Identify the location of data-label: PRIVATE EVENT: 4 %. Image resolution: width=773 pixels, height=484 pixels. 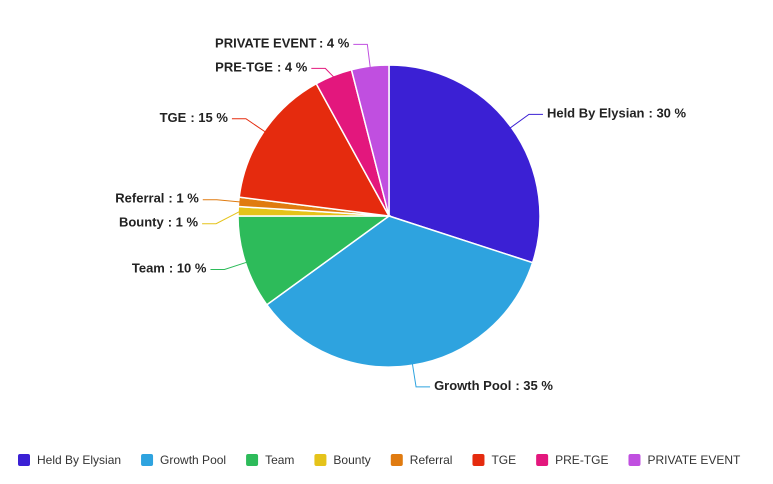
(282, 43).